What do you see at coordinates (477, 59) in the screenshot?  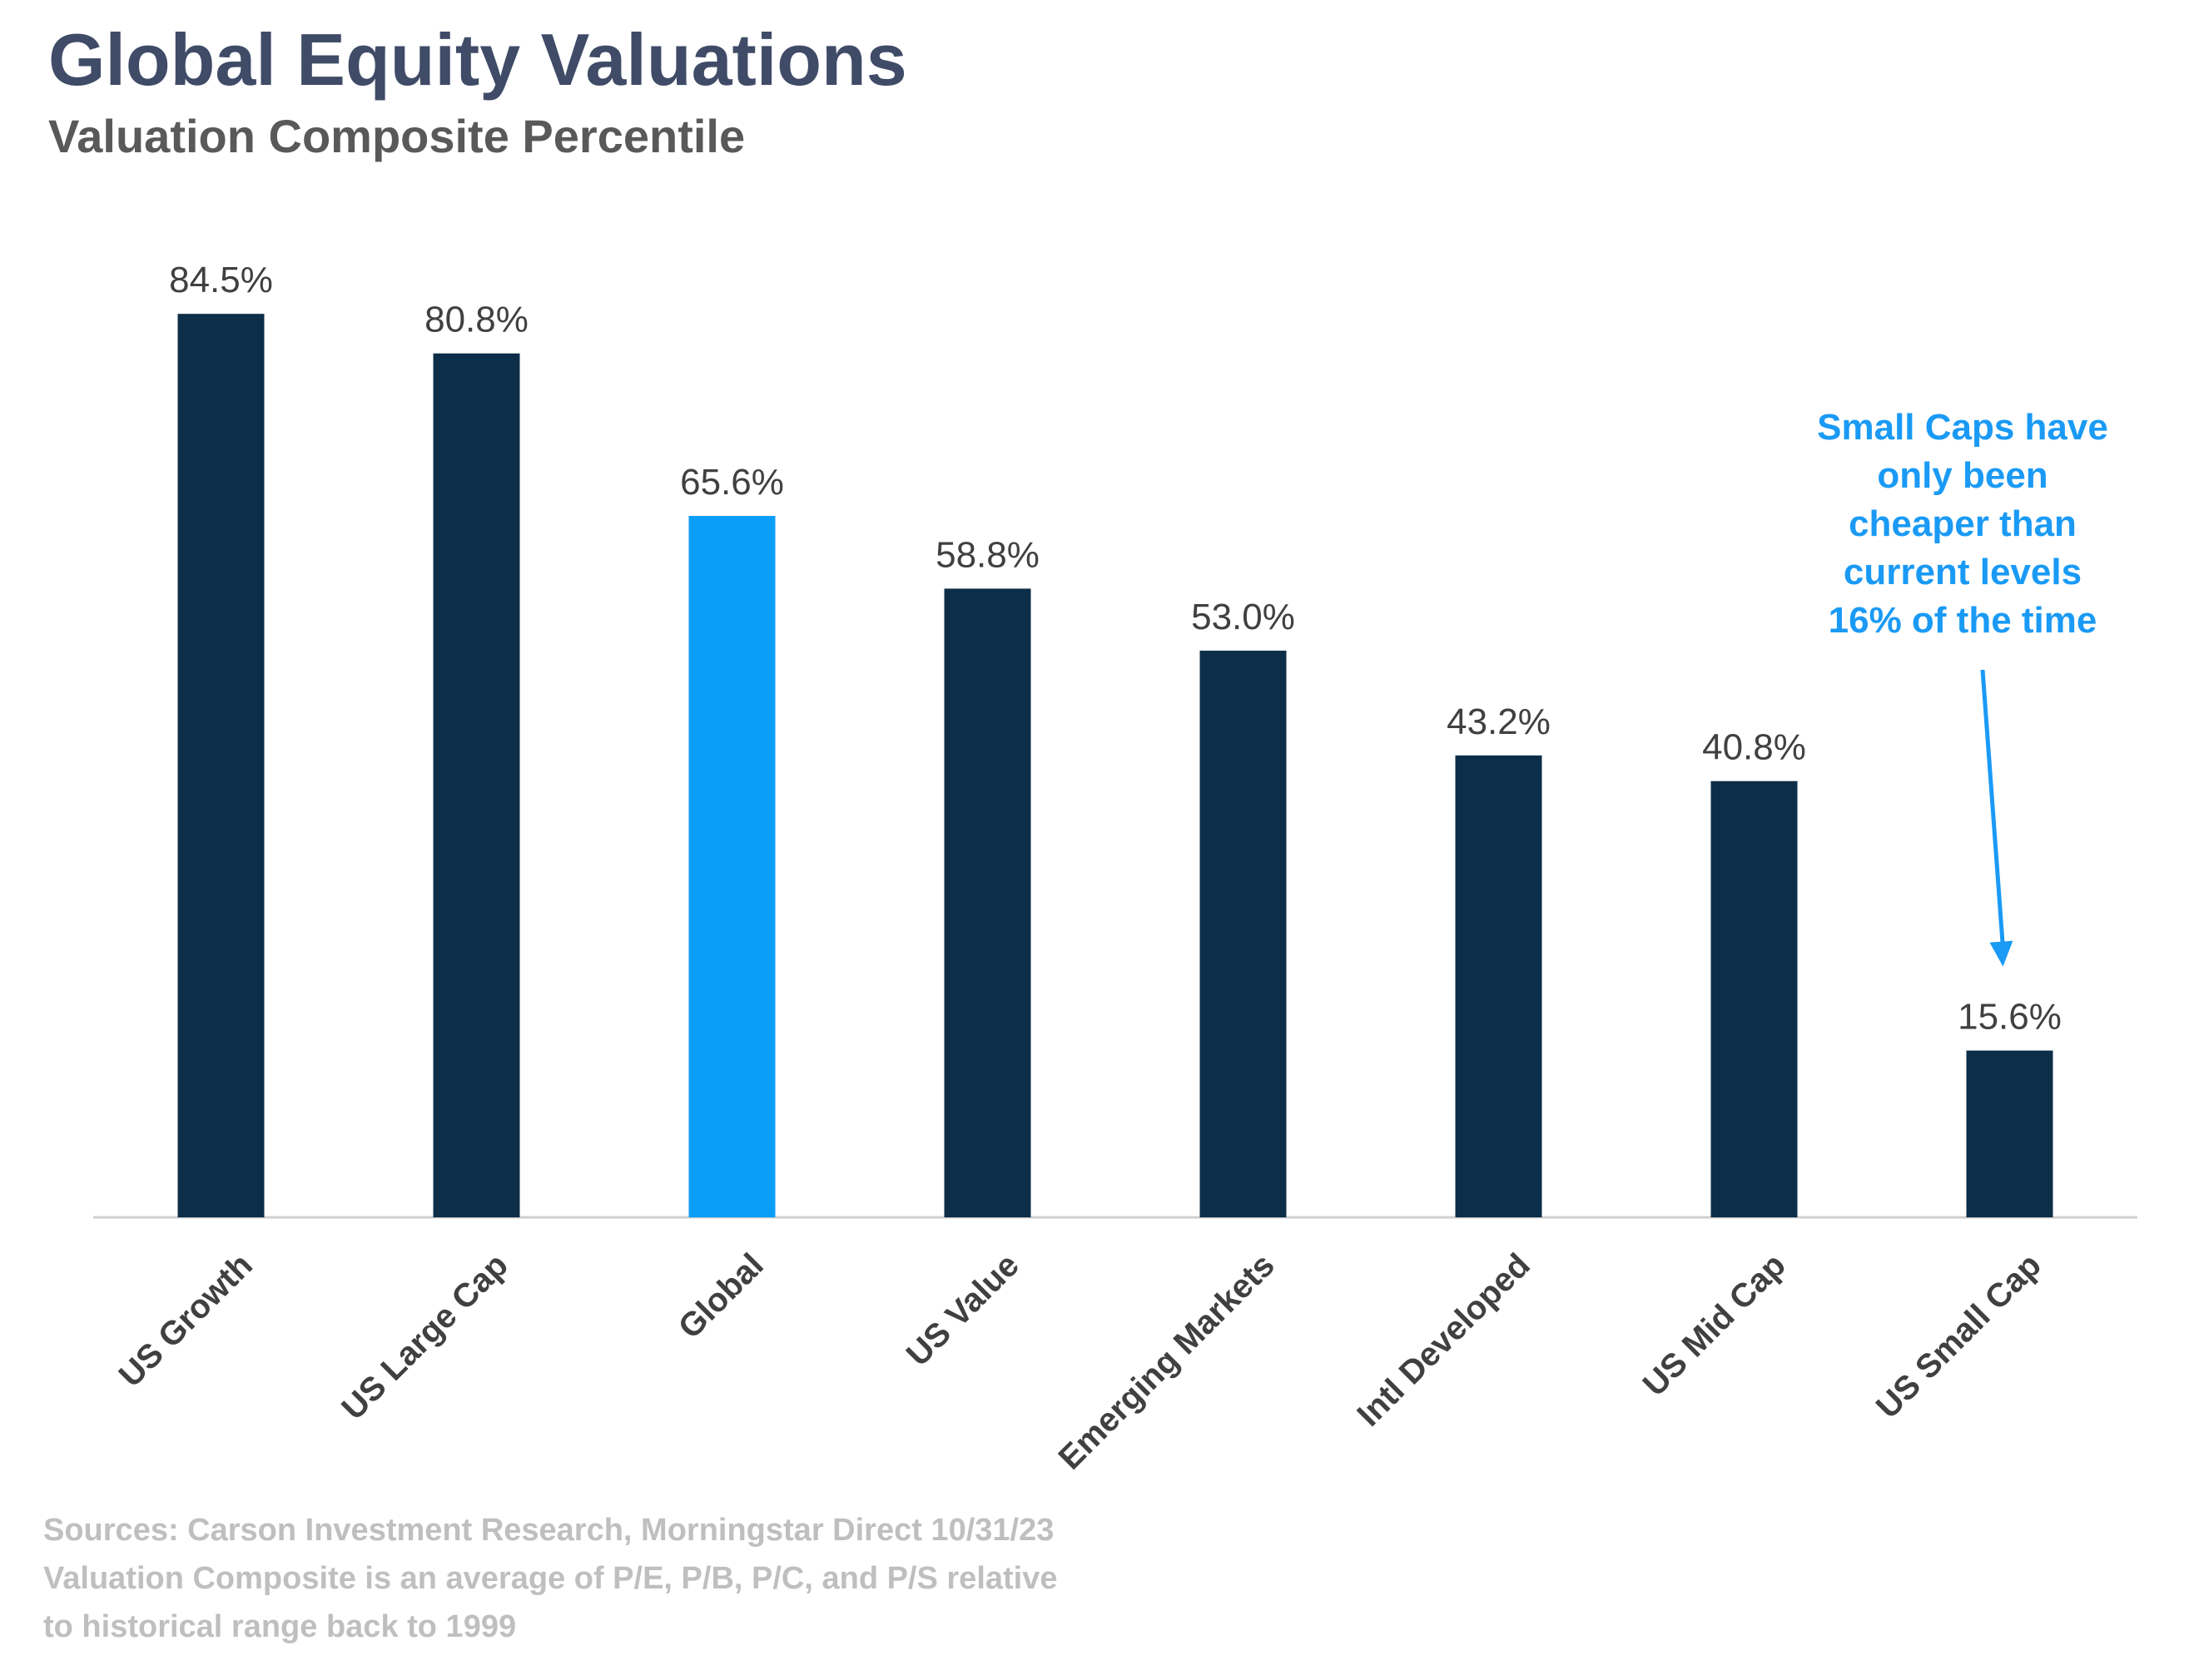 I see `chart-title: Global Equity Valuations` at bounding box center [477, 59].